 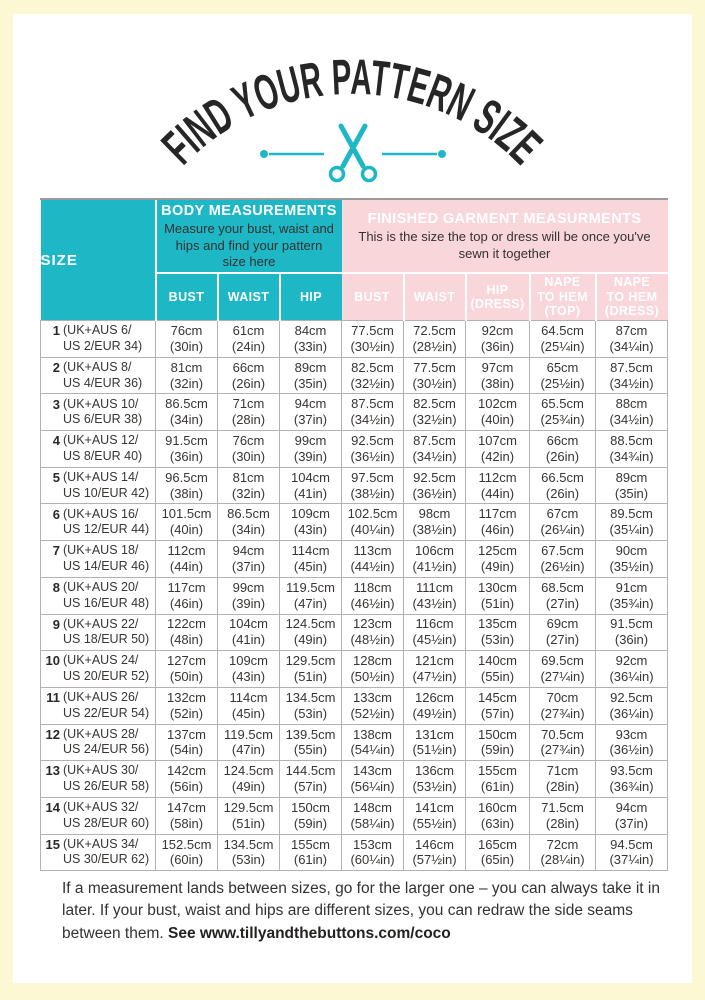 What do you see at coordinates (310, 339) in the screenshot?
I see `cell-body-hip: 84cm (33in)` at bounding box center [310, 339].